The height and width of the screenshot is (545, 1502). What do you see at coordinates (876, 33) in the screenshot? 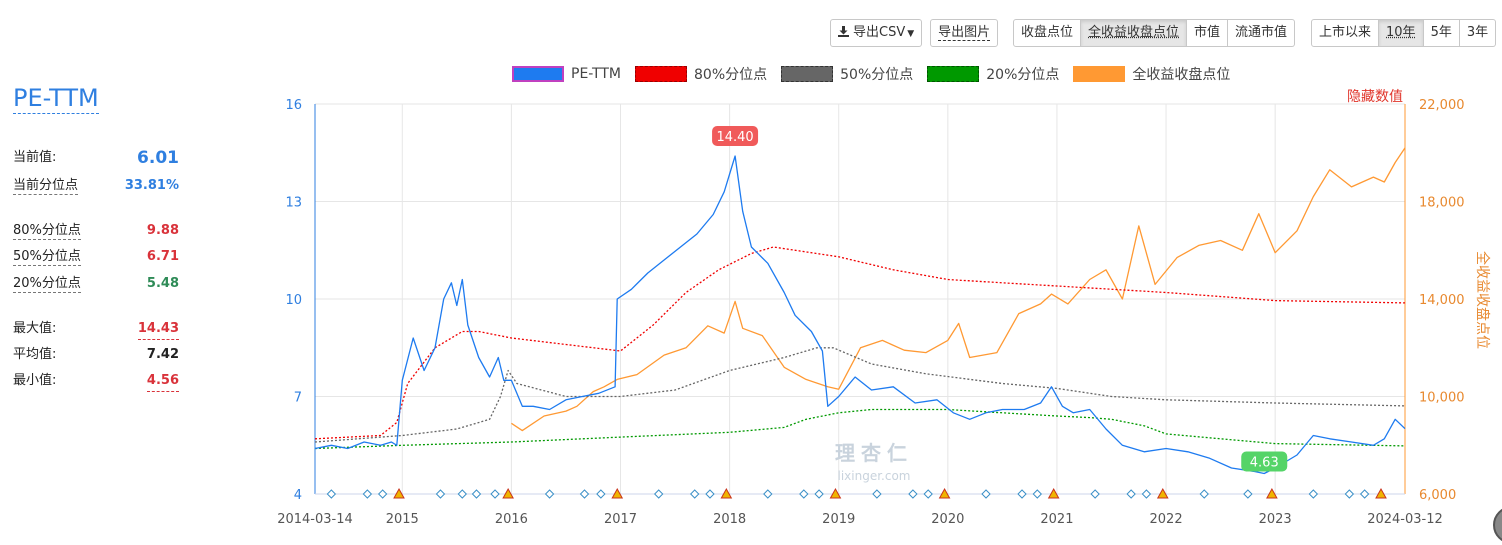
I see `export-csv-button: 导出CSV ▼` at bounding box center [876, 33].